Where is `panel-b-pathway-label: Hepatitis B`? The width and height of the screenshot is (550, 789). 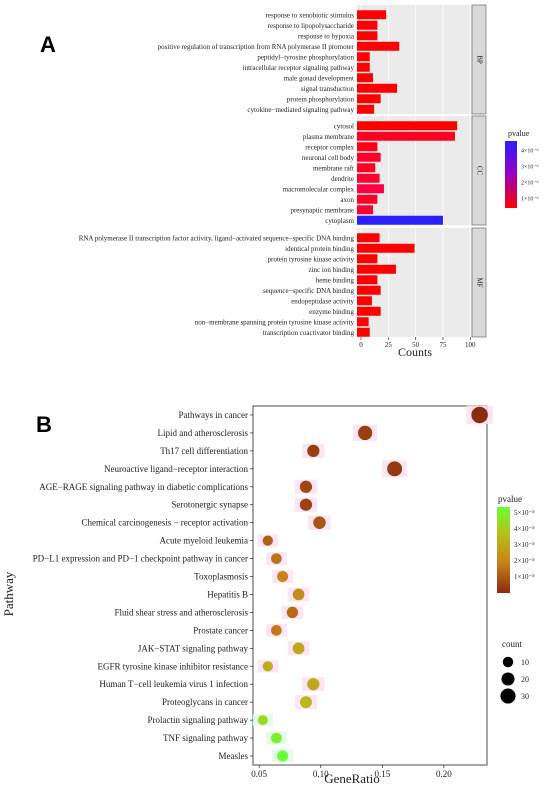
panel-b-pathway-label: Hepatitis B is located at coordinates (227, 594).